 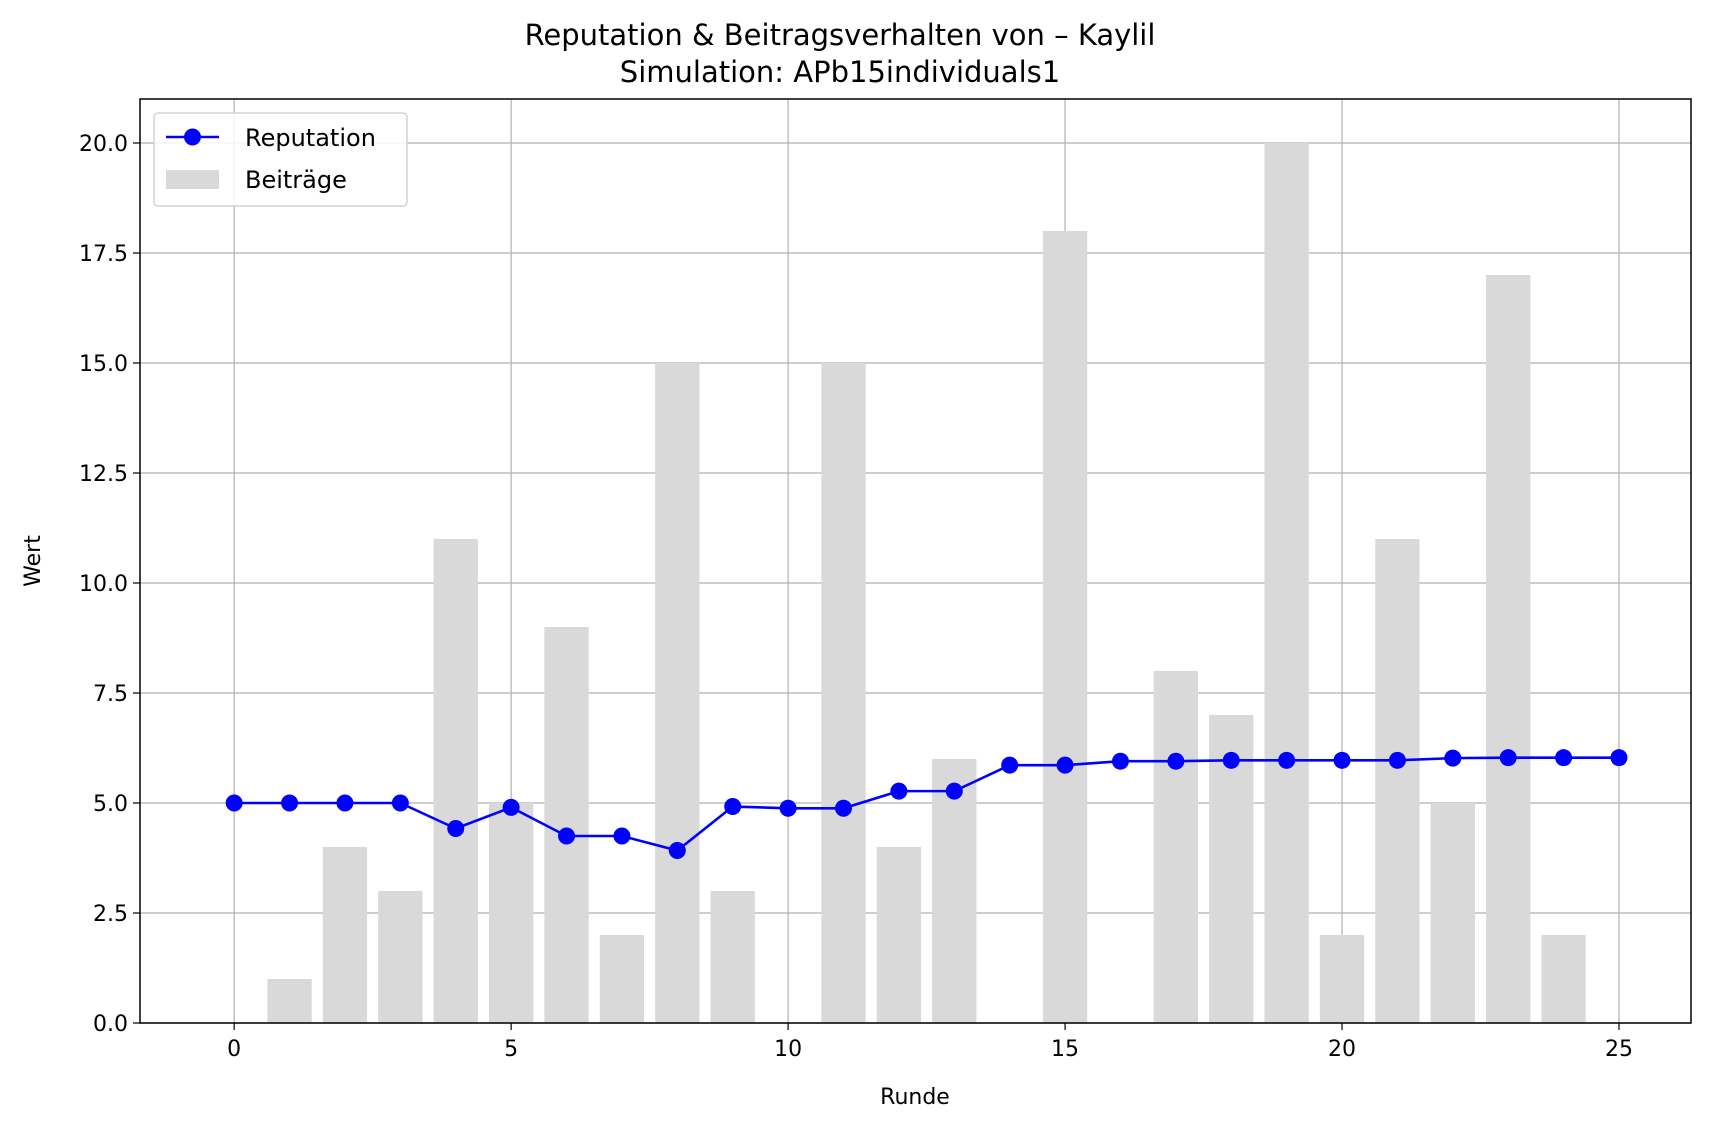 I want to click on reputation-line, so click(x=926, y=804).